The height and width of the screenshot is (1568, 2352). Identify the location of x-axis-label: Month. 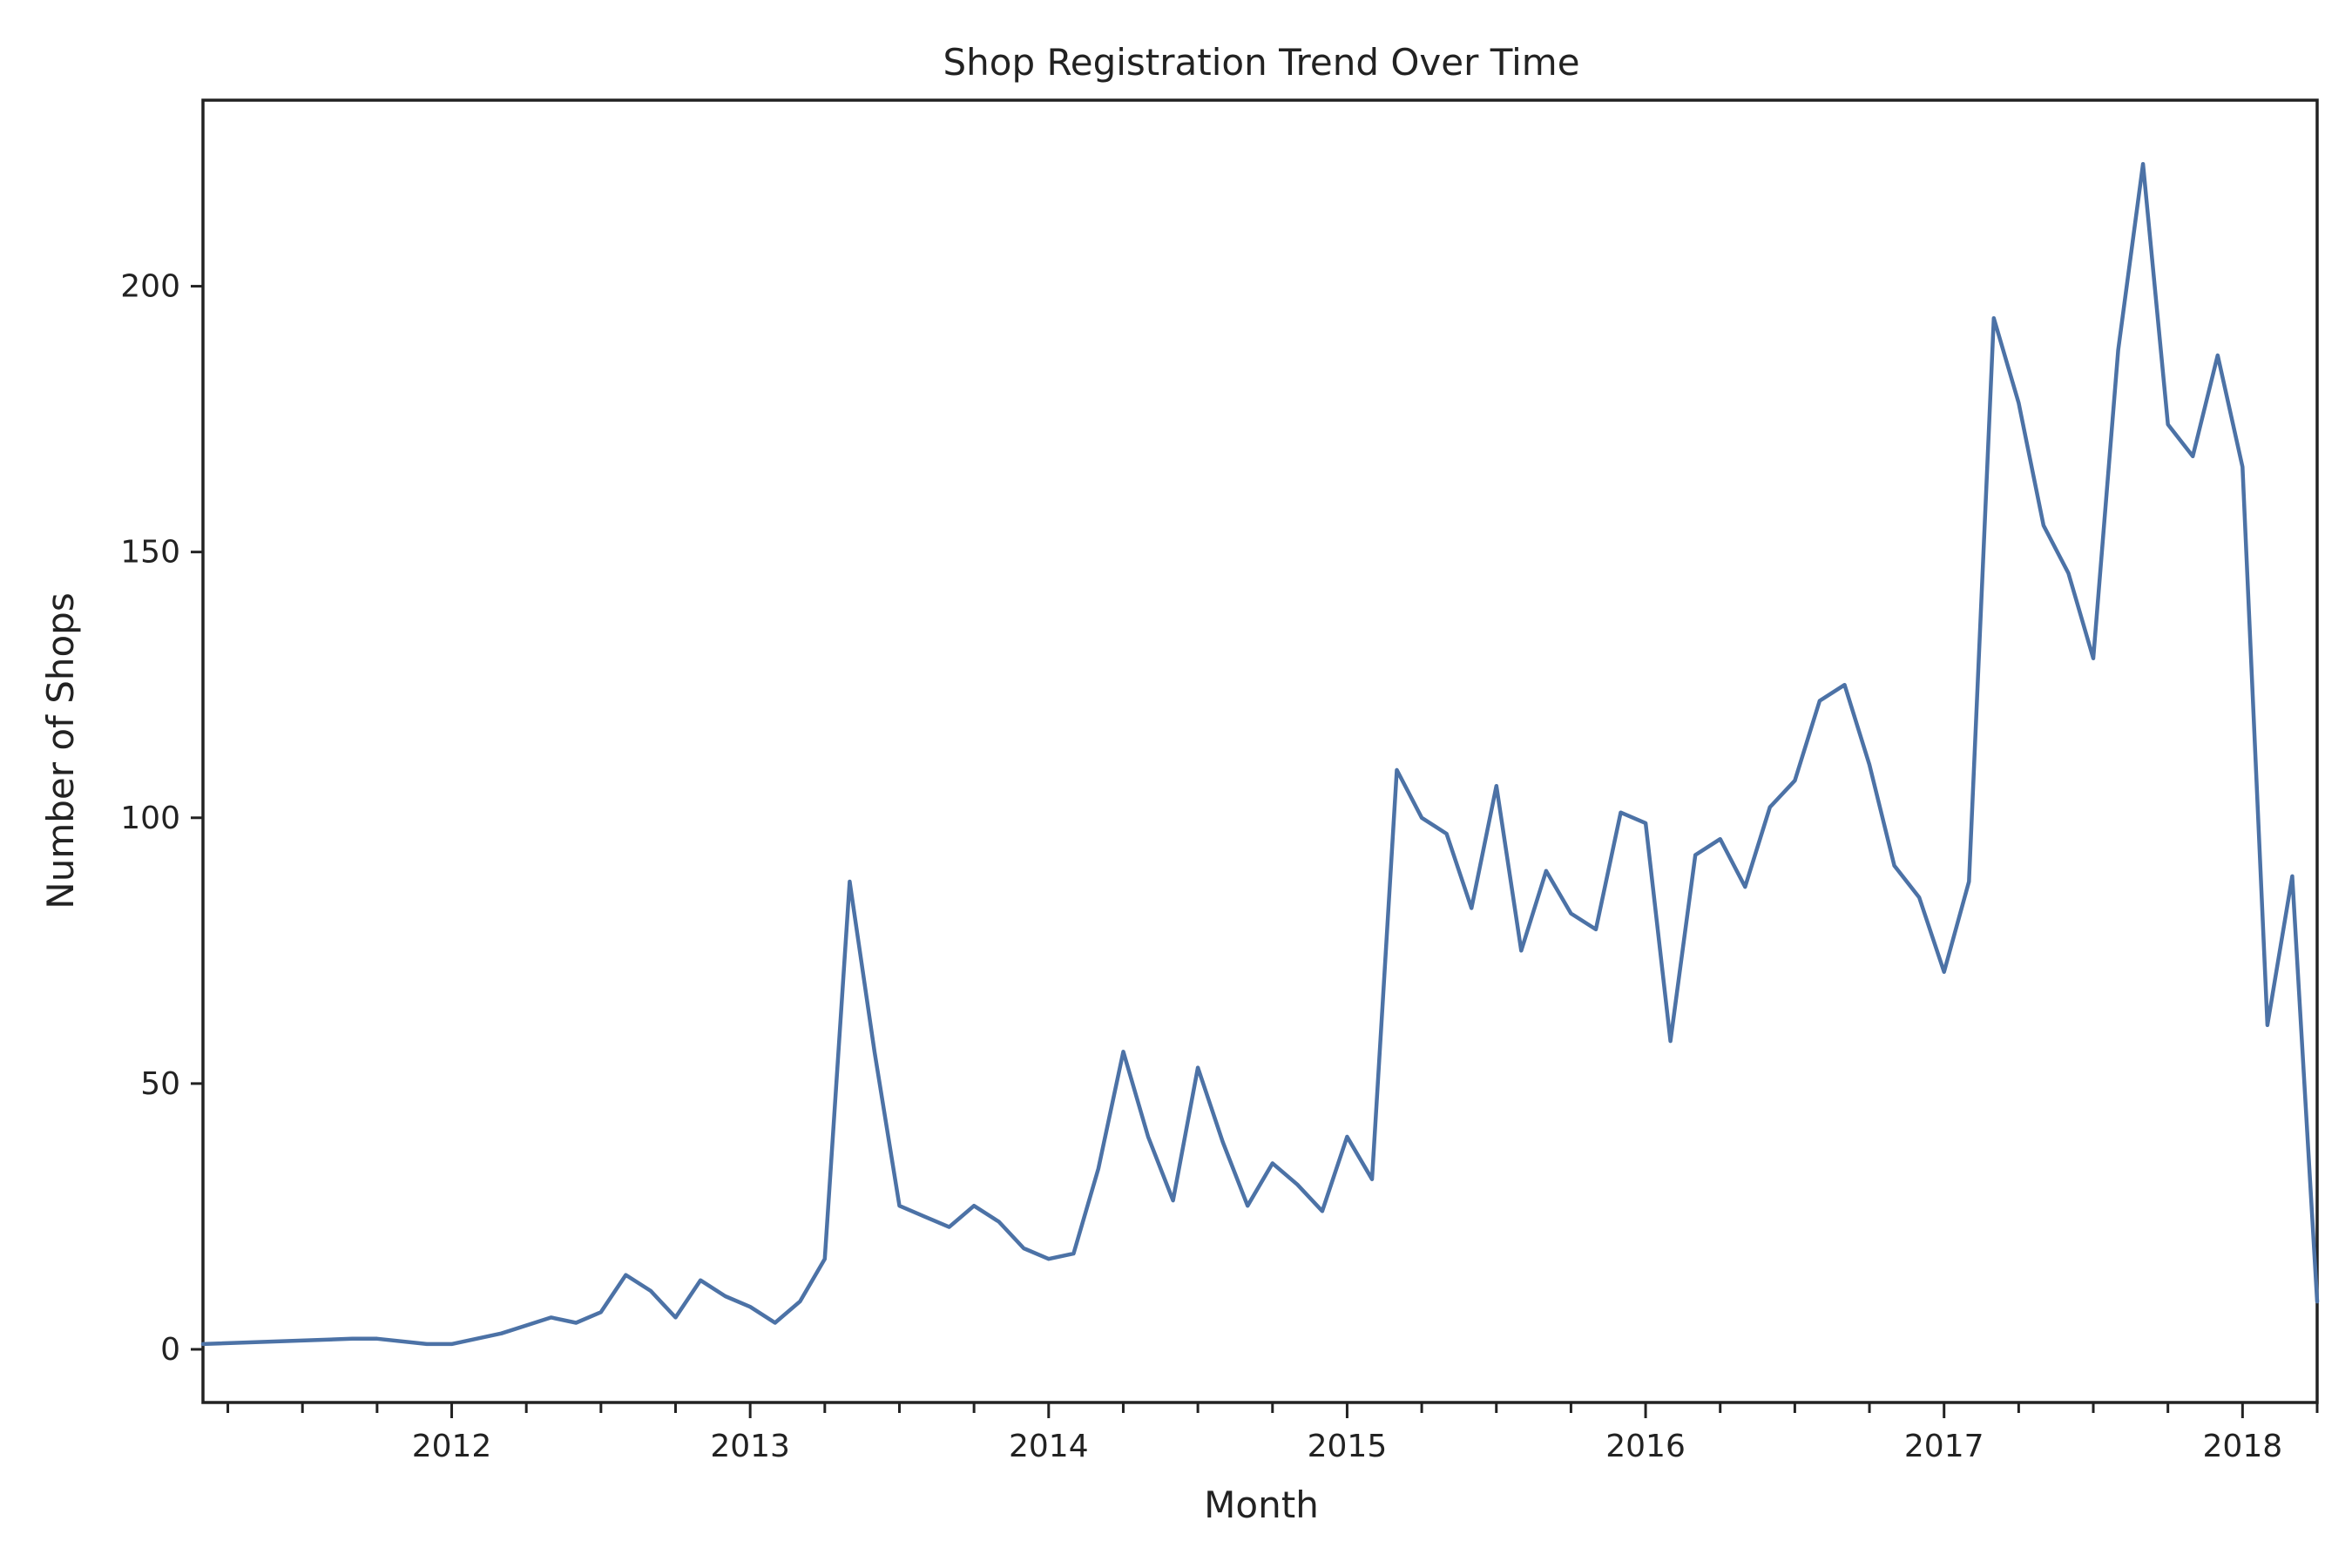
(1261, 1505).